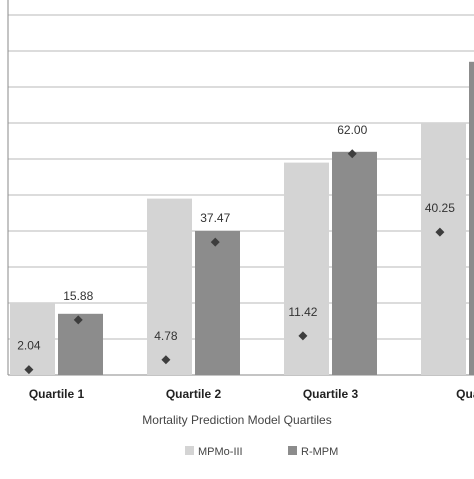 This screenshot has height=479, width=474. I want to click on category-label: Quartile 1, so click(57, 394).